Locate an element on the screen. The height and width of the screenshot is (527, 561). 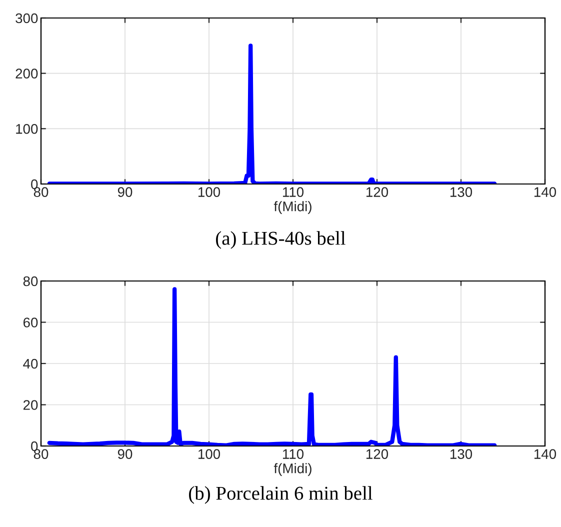
y-tick-label: 200 is located at coordinates (27, 73).